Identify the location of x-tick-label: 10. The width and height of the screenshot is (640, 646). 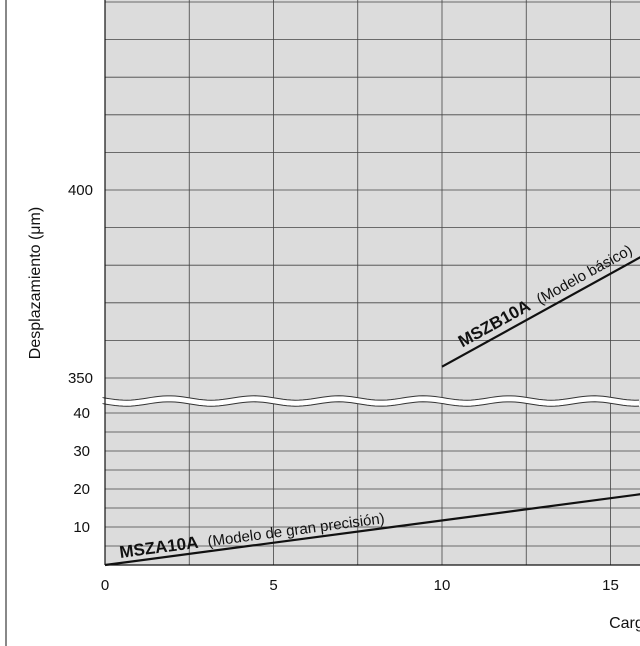
(442, 585).